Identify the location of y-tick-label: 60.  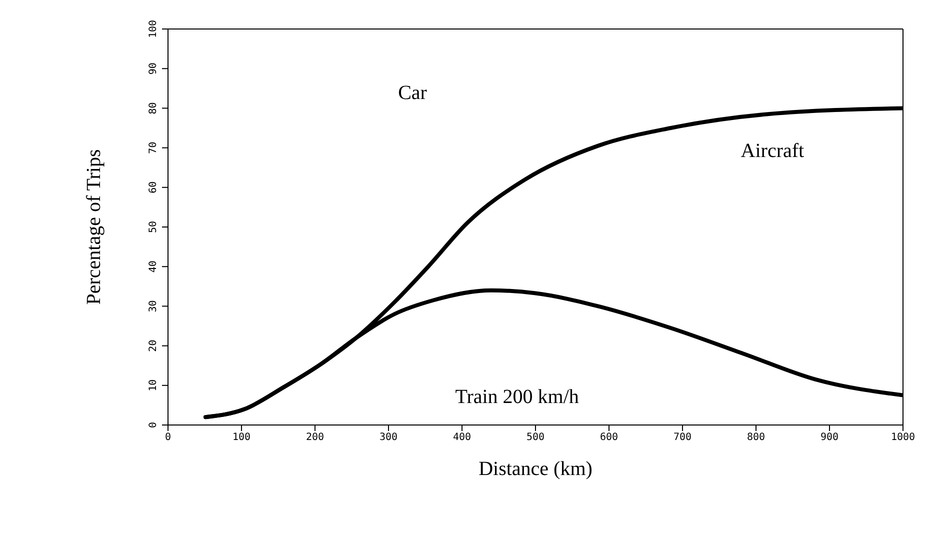
(153, 187).